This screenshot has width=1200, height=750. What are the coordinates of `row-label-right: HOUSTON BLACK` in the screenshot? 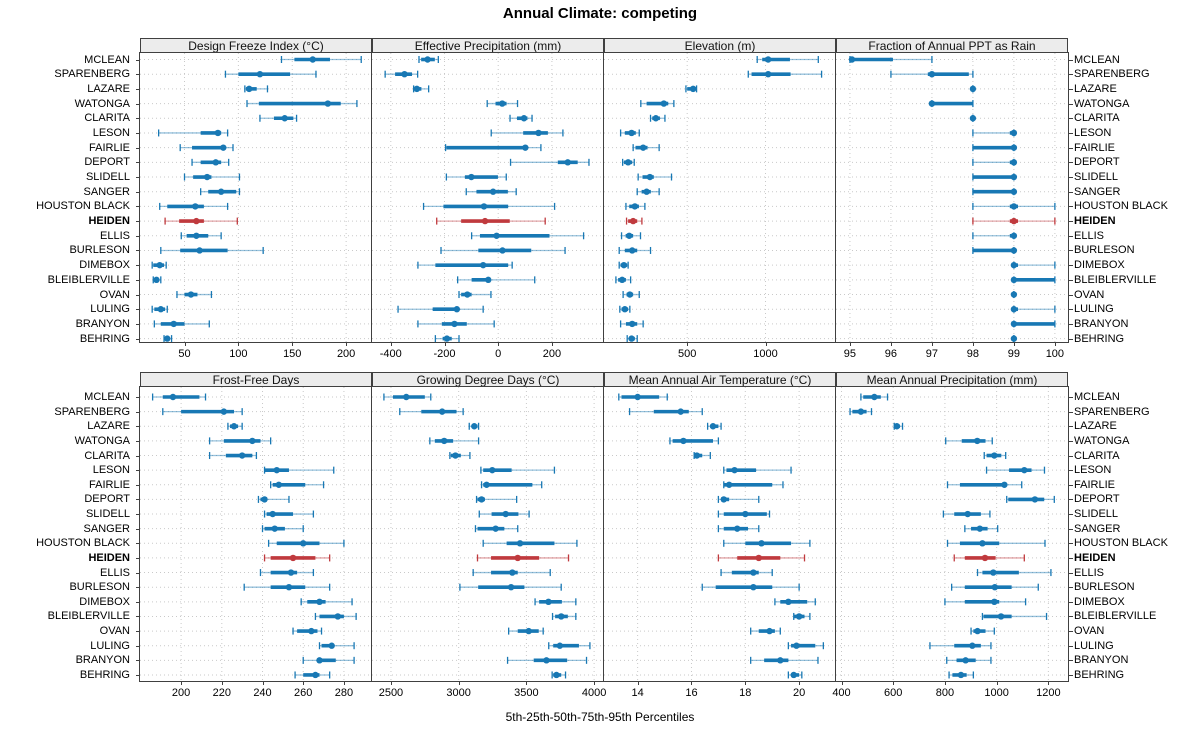 It's located at (1121, 543).